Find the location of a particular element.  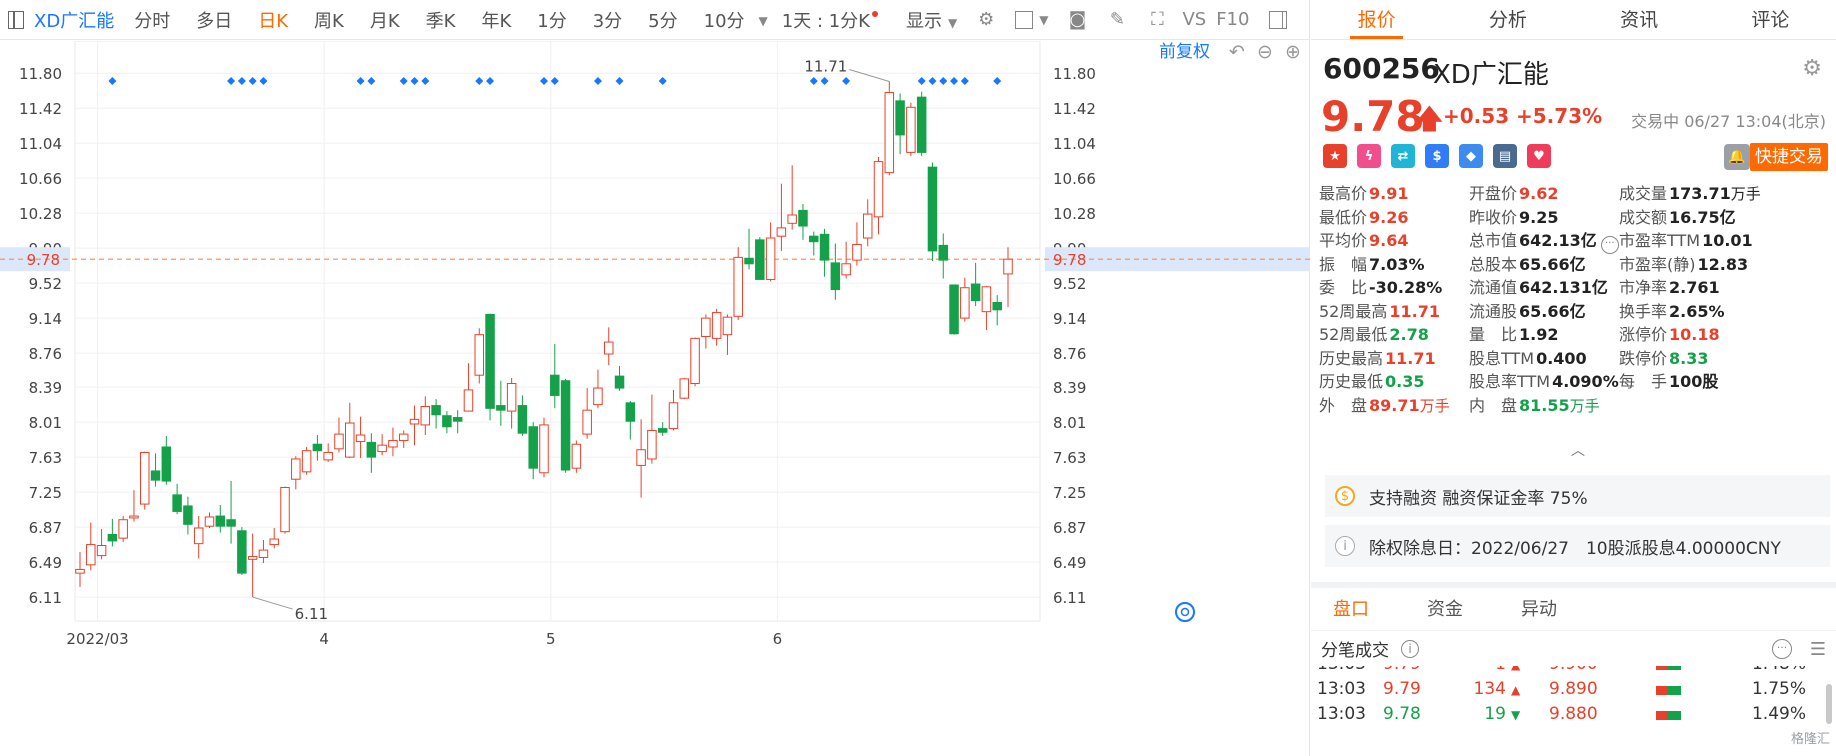

adjust-mode-button: 前复权 is located at coordinates (1184, 52).